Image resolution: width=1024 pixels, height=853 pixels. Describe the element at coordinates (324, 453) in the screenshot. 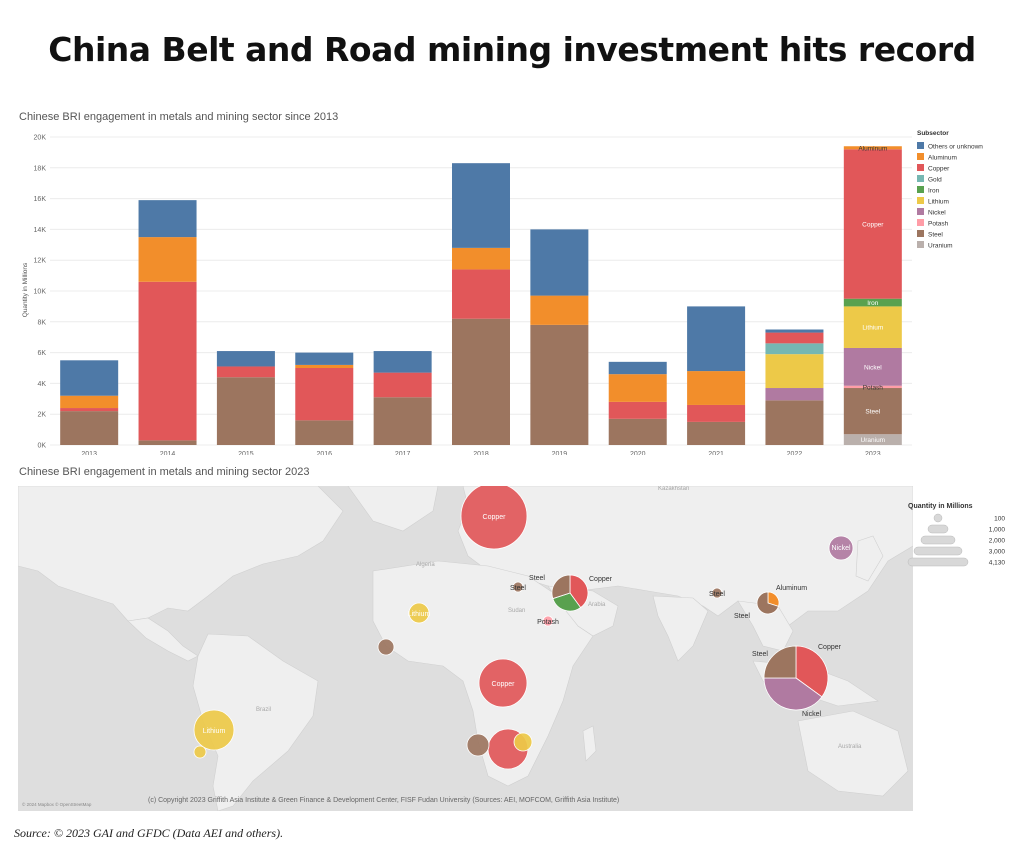

I see `x-tick-label: 2016` at that location.